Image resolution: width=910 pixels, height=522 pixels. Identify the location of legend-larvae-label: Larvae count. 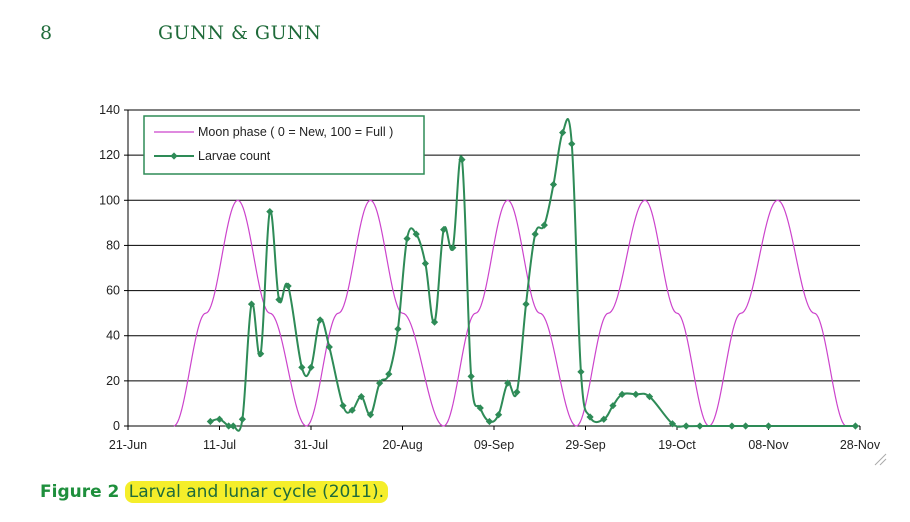
(234, 156).